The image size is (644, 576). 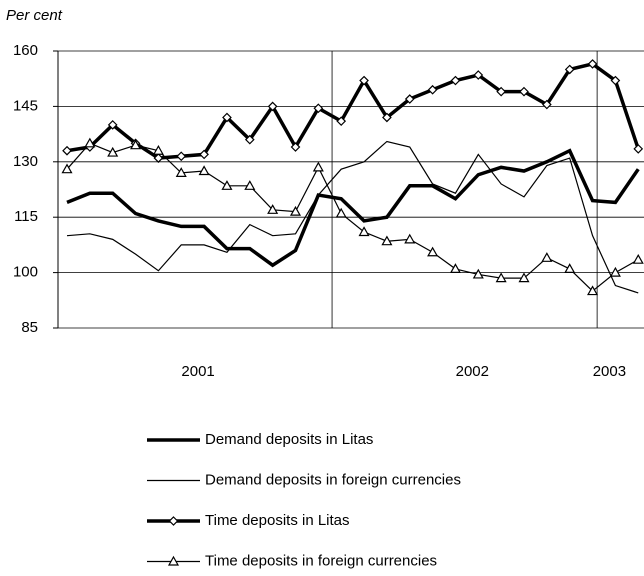 What do you see at coordinates (197, 371) in the screenshot?
I see `x-tick-label: 2001` at bounding box center [197, 371].